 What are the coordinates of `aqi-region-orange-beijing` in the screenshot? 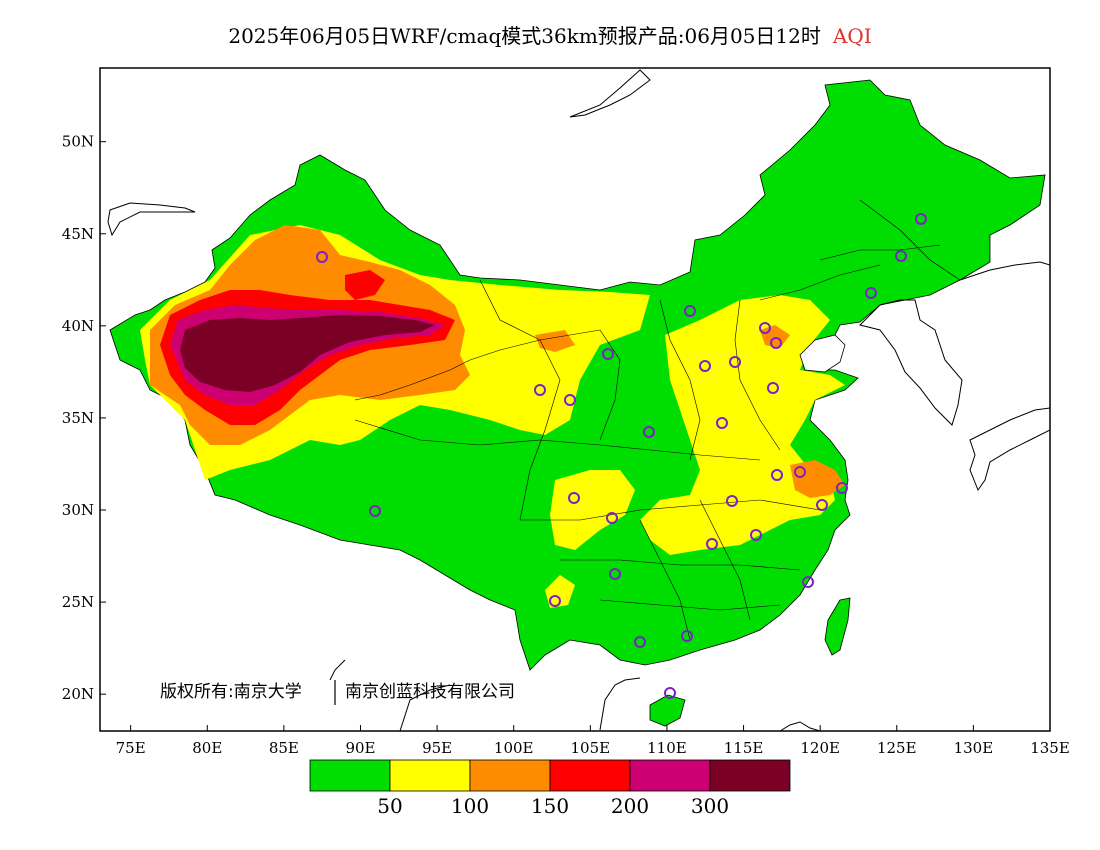 It's located at (775, 336).